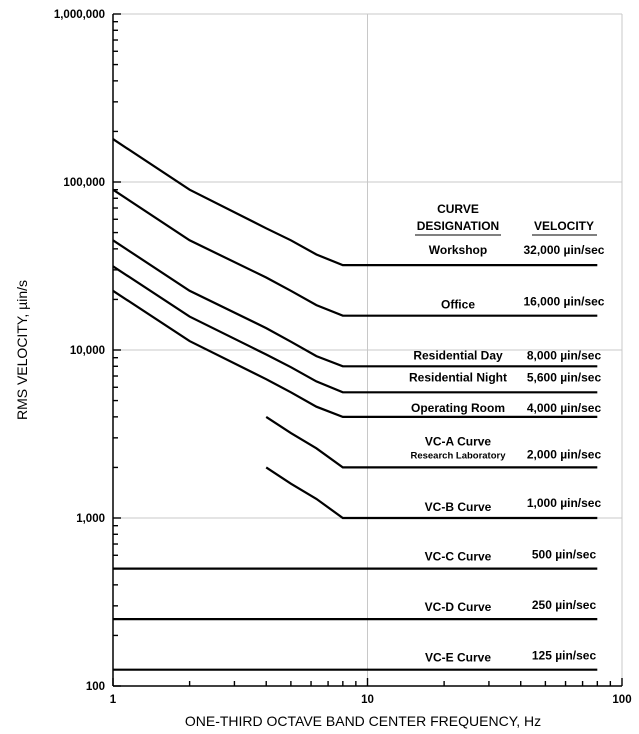 This screenshot has height=734, width=639. What do you see at coordinates (564, 555) in the screenshot?
I see `velocity-label-vc-c-curve: 500 µin/sec` at bounding box center [564, 555].